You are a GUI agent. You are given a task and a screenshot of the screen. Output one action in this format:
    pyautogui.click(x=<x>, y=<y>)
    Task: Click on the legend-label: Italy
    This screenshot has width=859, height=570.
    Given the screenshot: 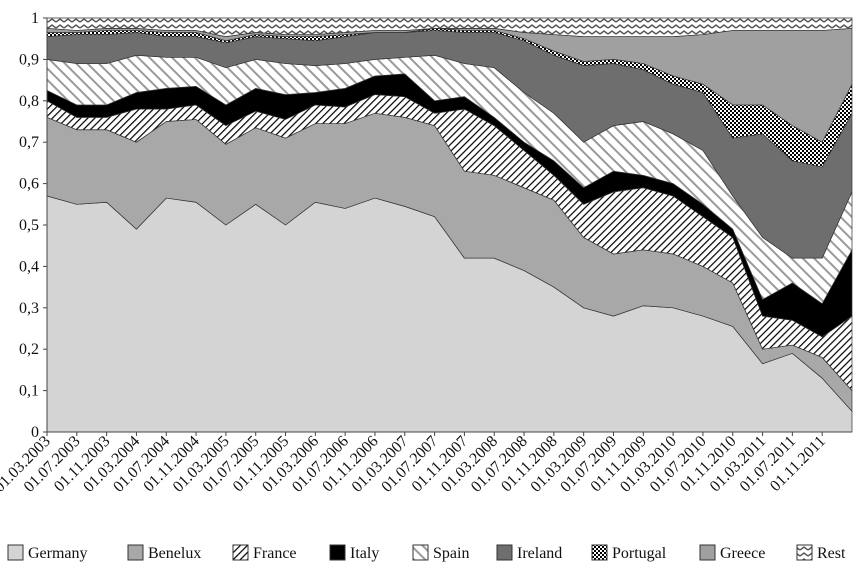 What is the action you would take?
    pyautogui.click(x=364, y=553)
    